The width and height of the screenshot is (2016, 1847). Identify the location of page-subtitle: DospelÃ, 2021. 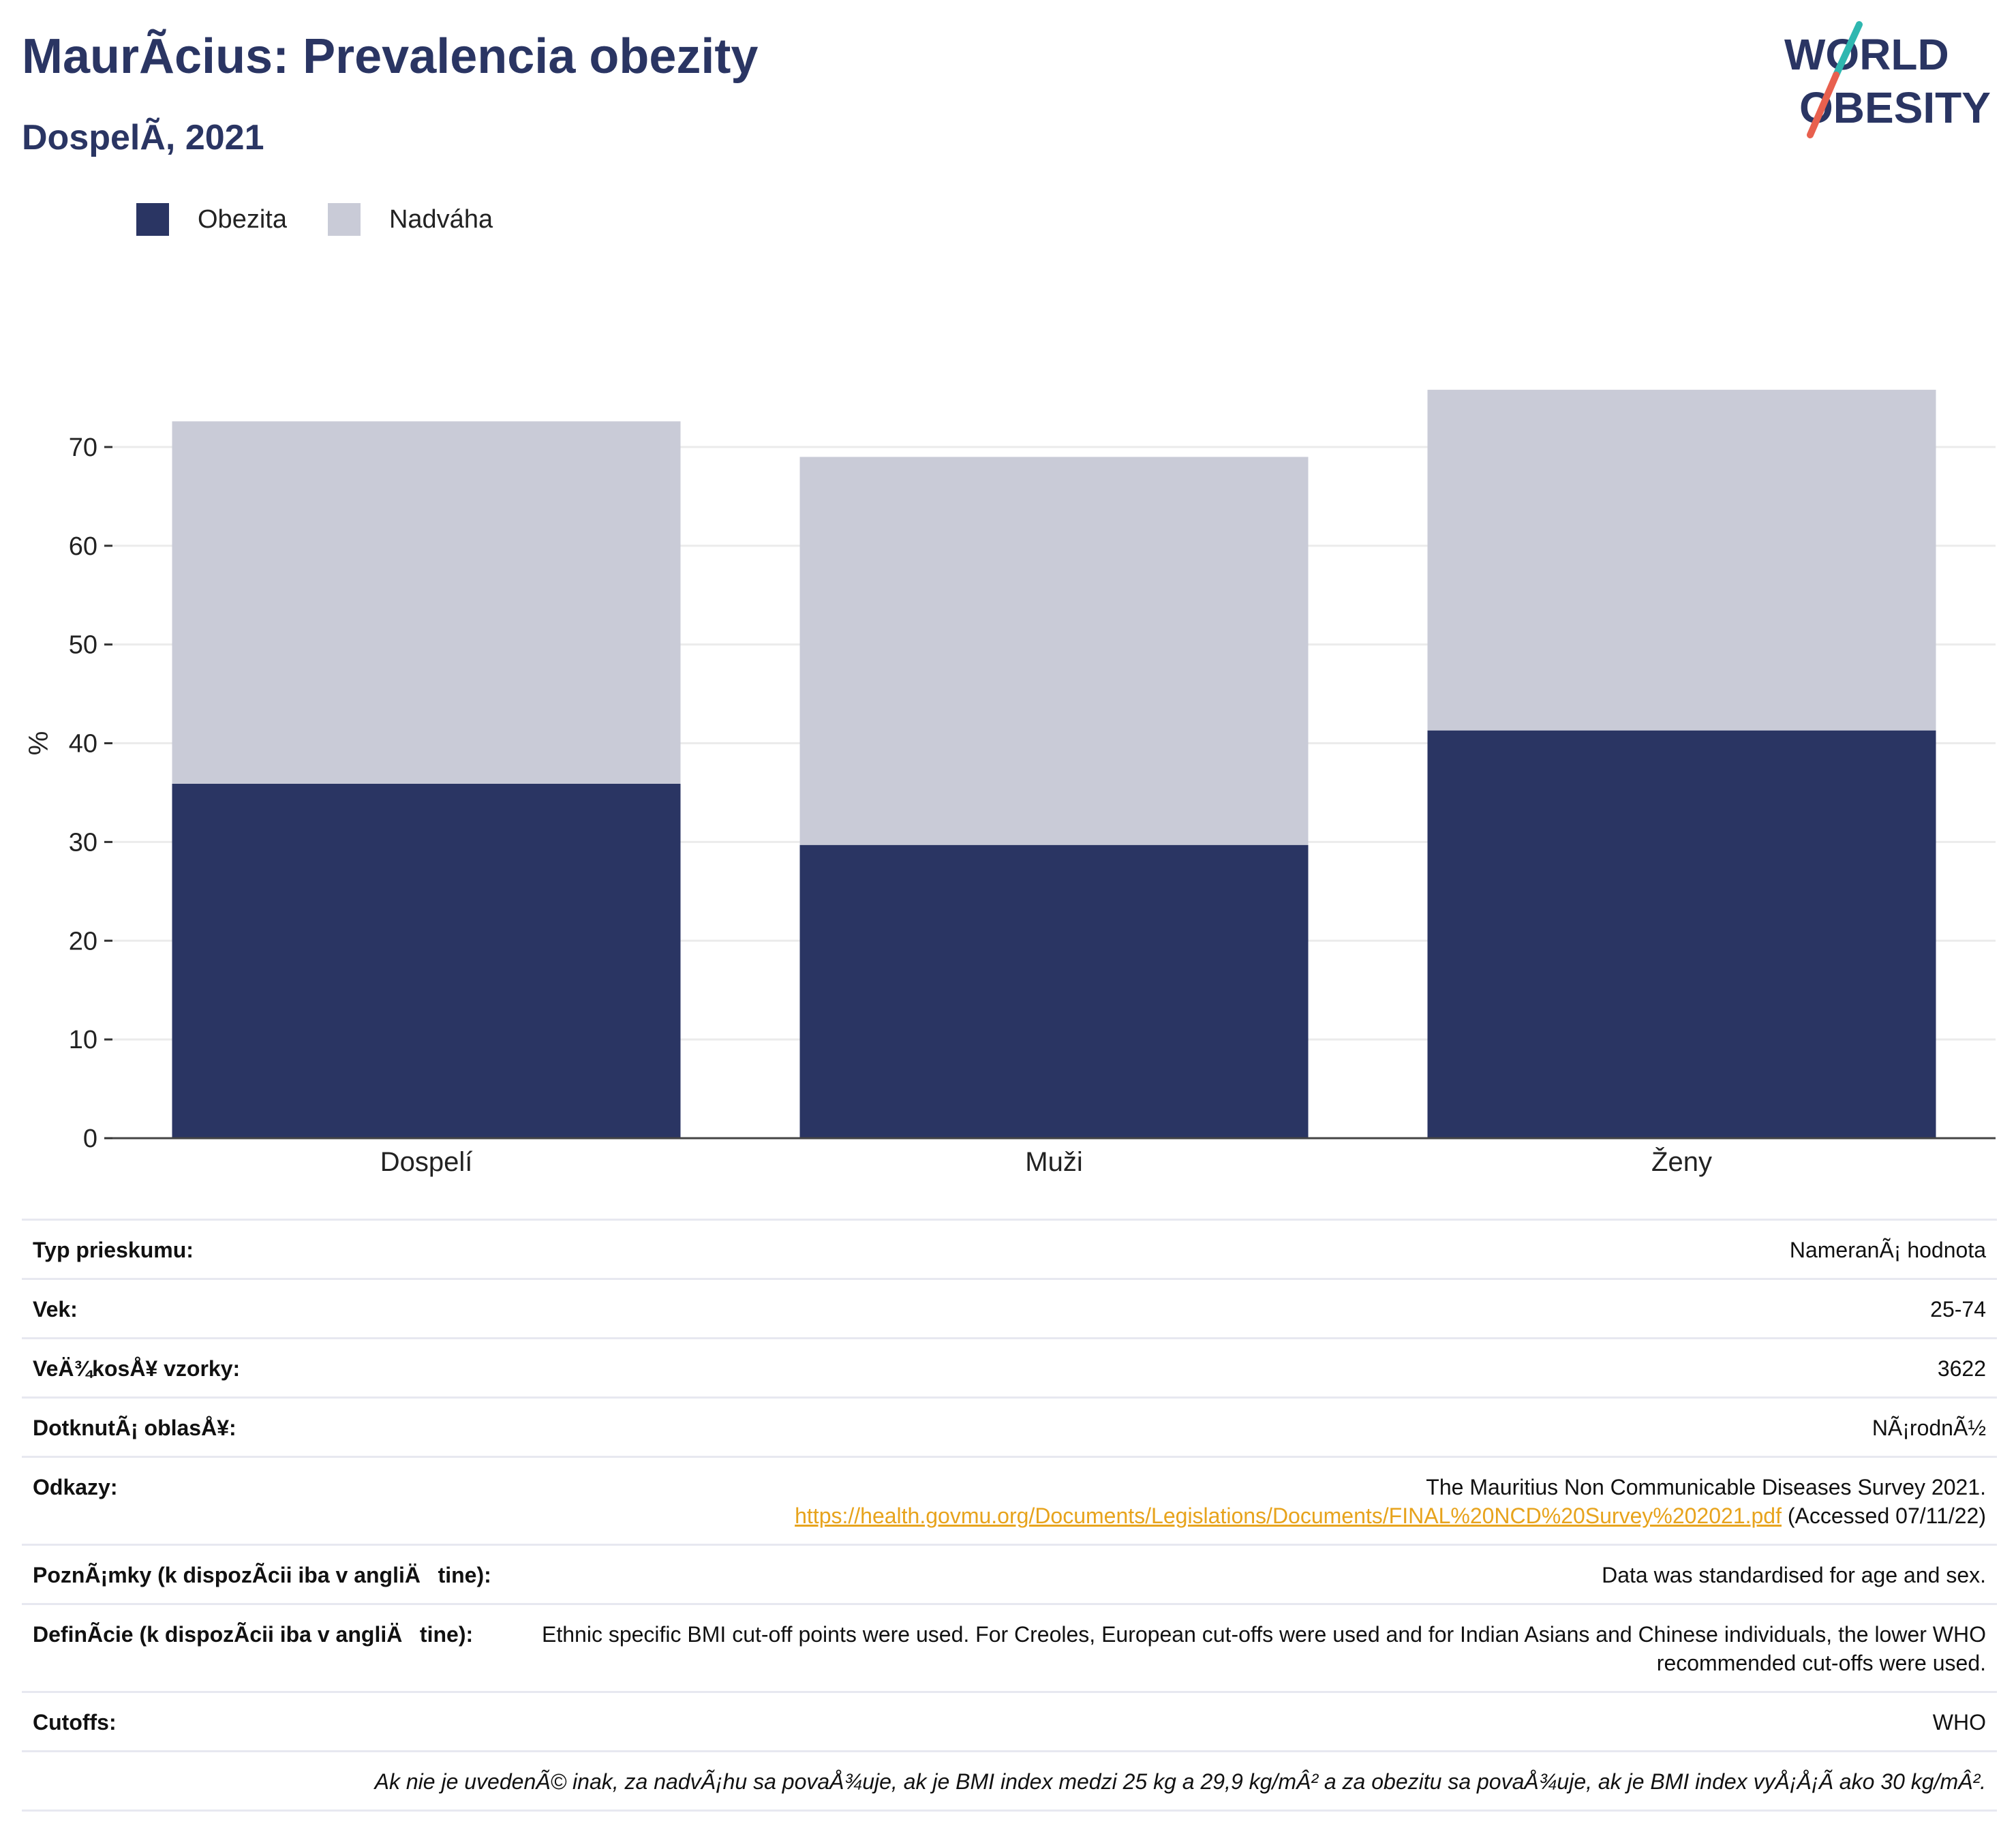
(143, 137).